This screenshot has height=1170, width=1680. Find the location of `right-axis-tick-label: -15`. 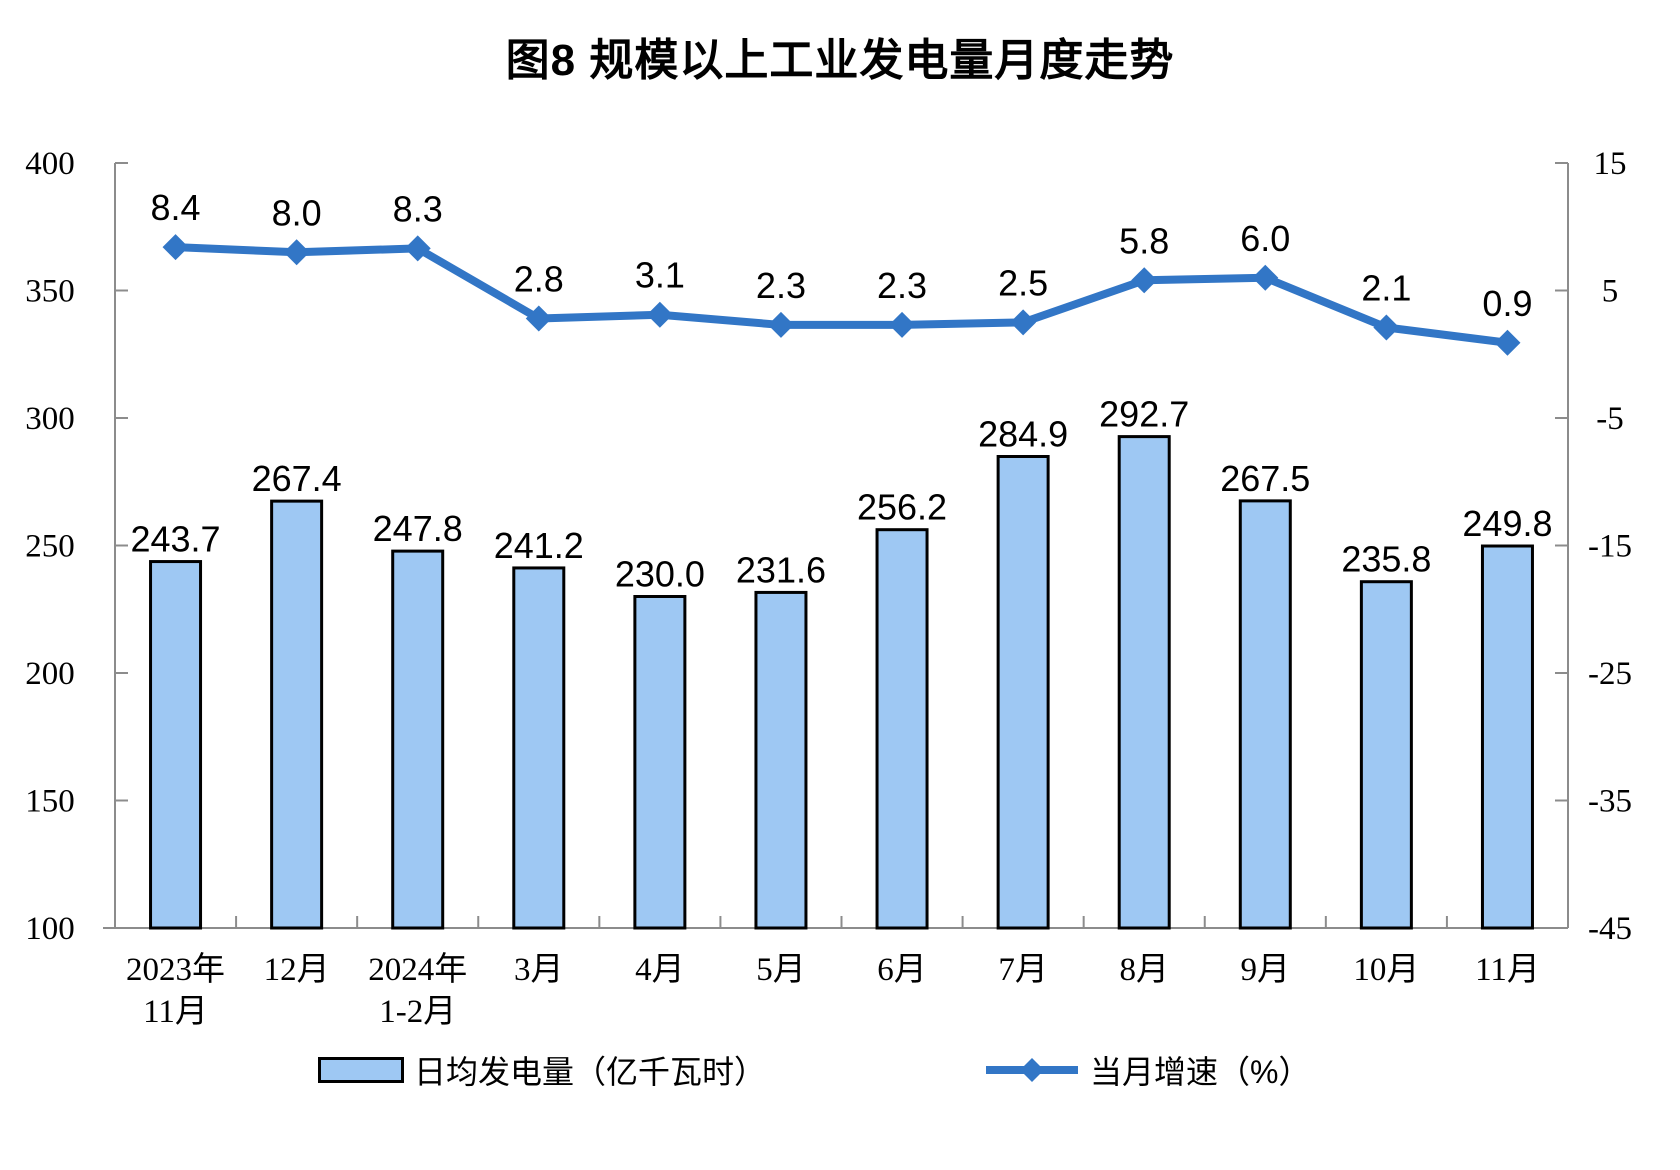

right-axis-tick-label: -15 is located at coordinates (1610, 547).